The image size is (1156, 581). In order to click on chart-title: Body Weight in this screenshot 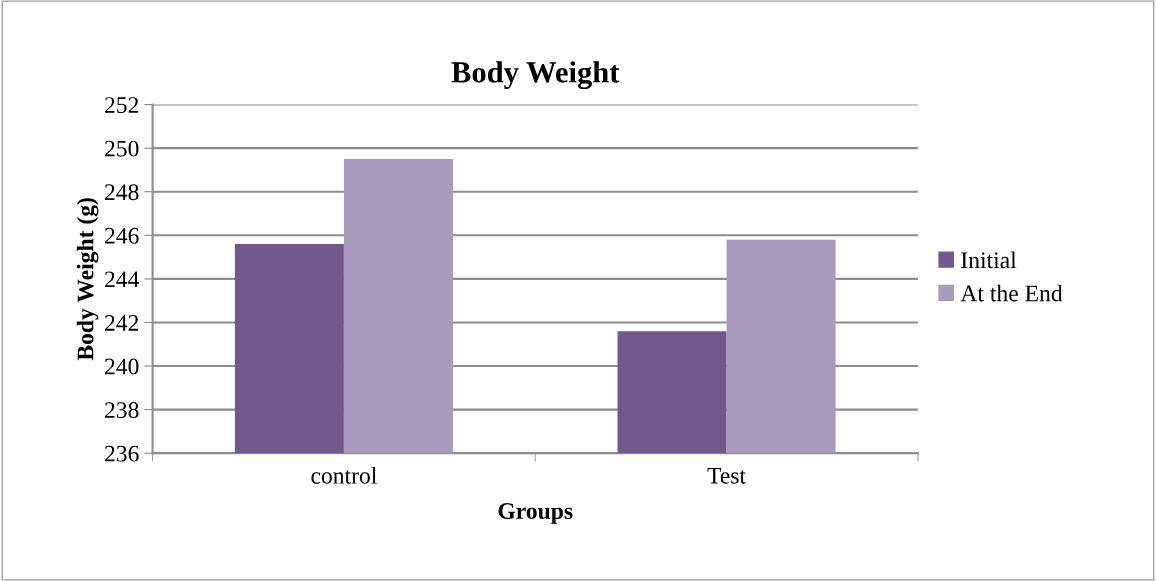, I will do `click(535, 75)`.